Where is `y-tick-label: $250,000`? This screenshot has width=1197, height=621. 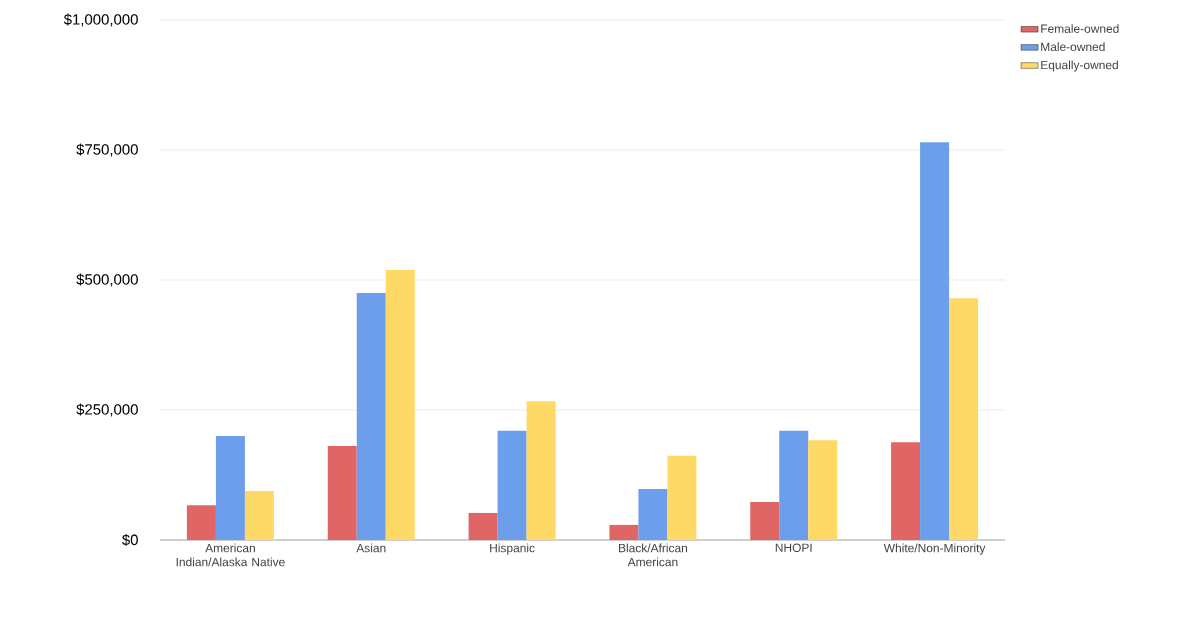 y-tick-label: $250,000 is located at coordinates (107, 410).